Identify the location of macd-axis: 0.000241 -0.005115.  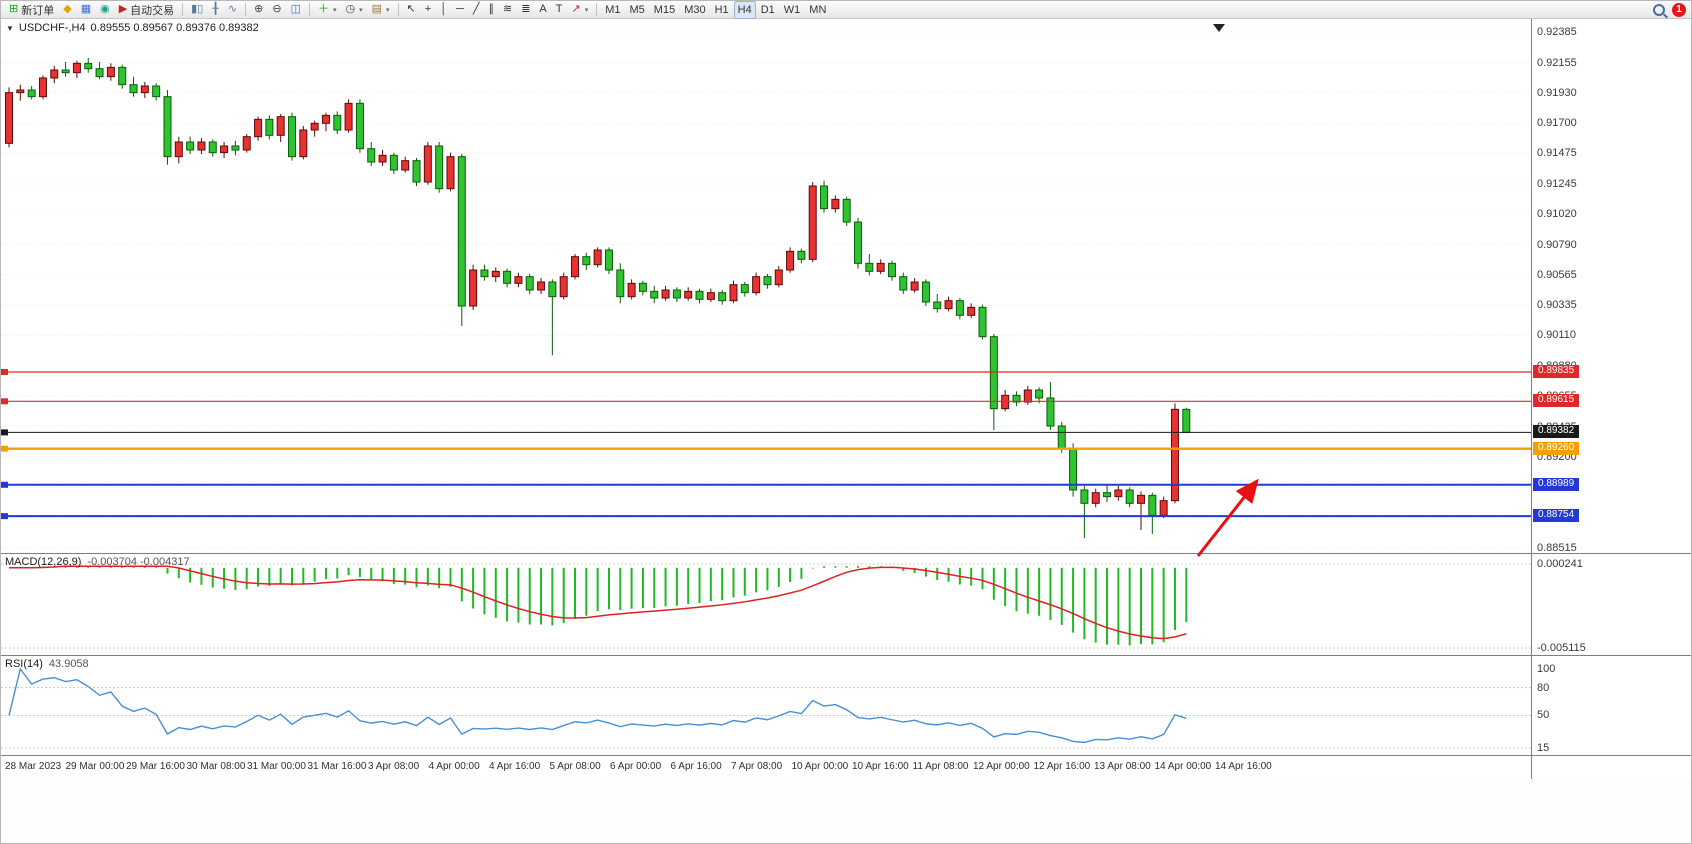
(1611, 604).